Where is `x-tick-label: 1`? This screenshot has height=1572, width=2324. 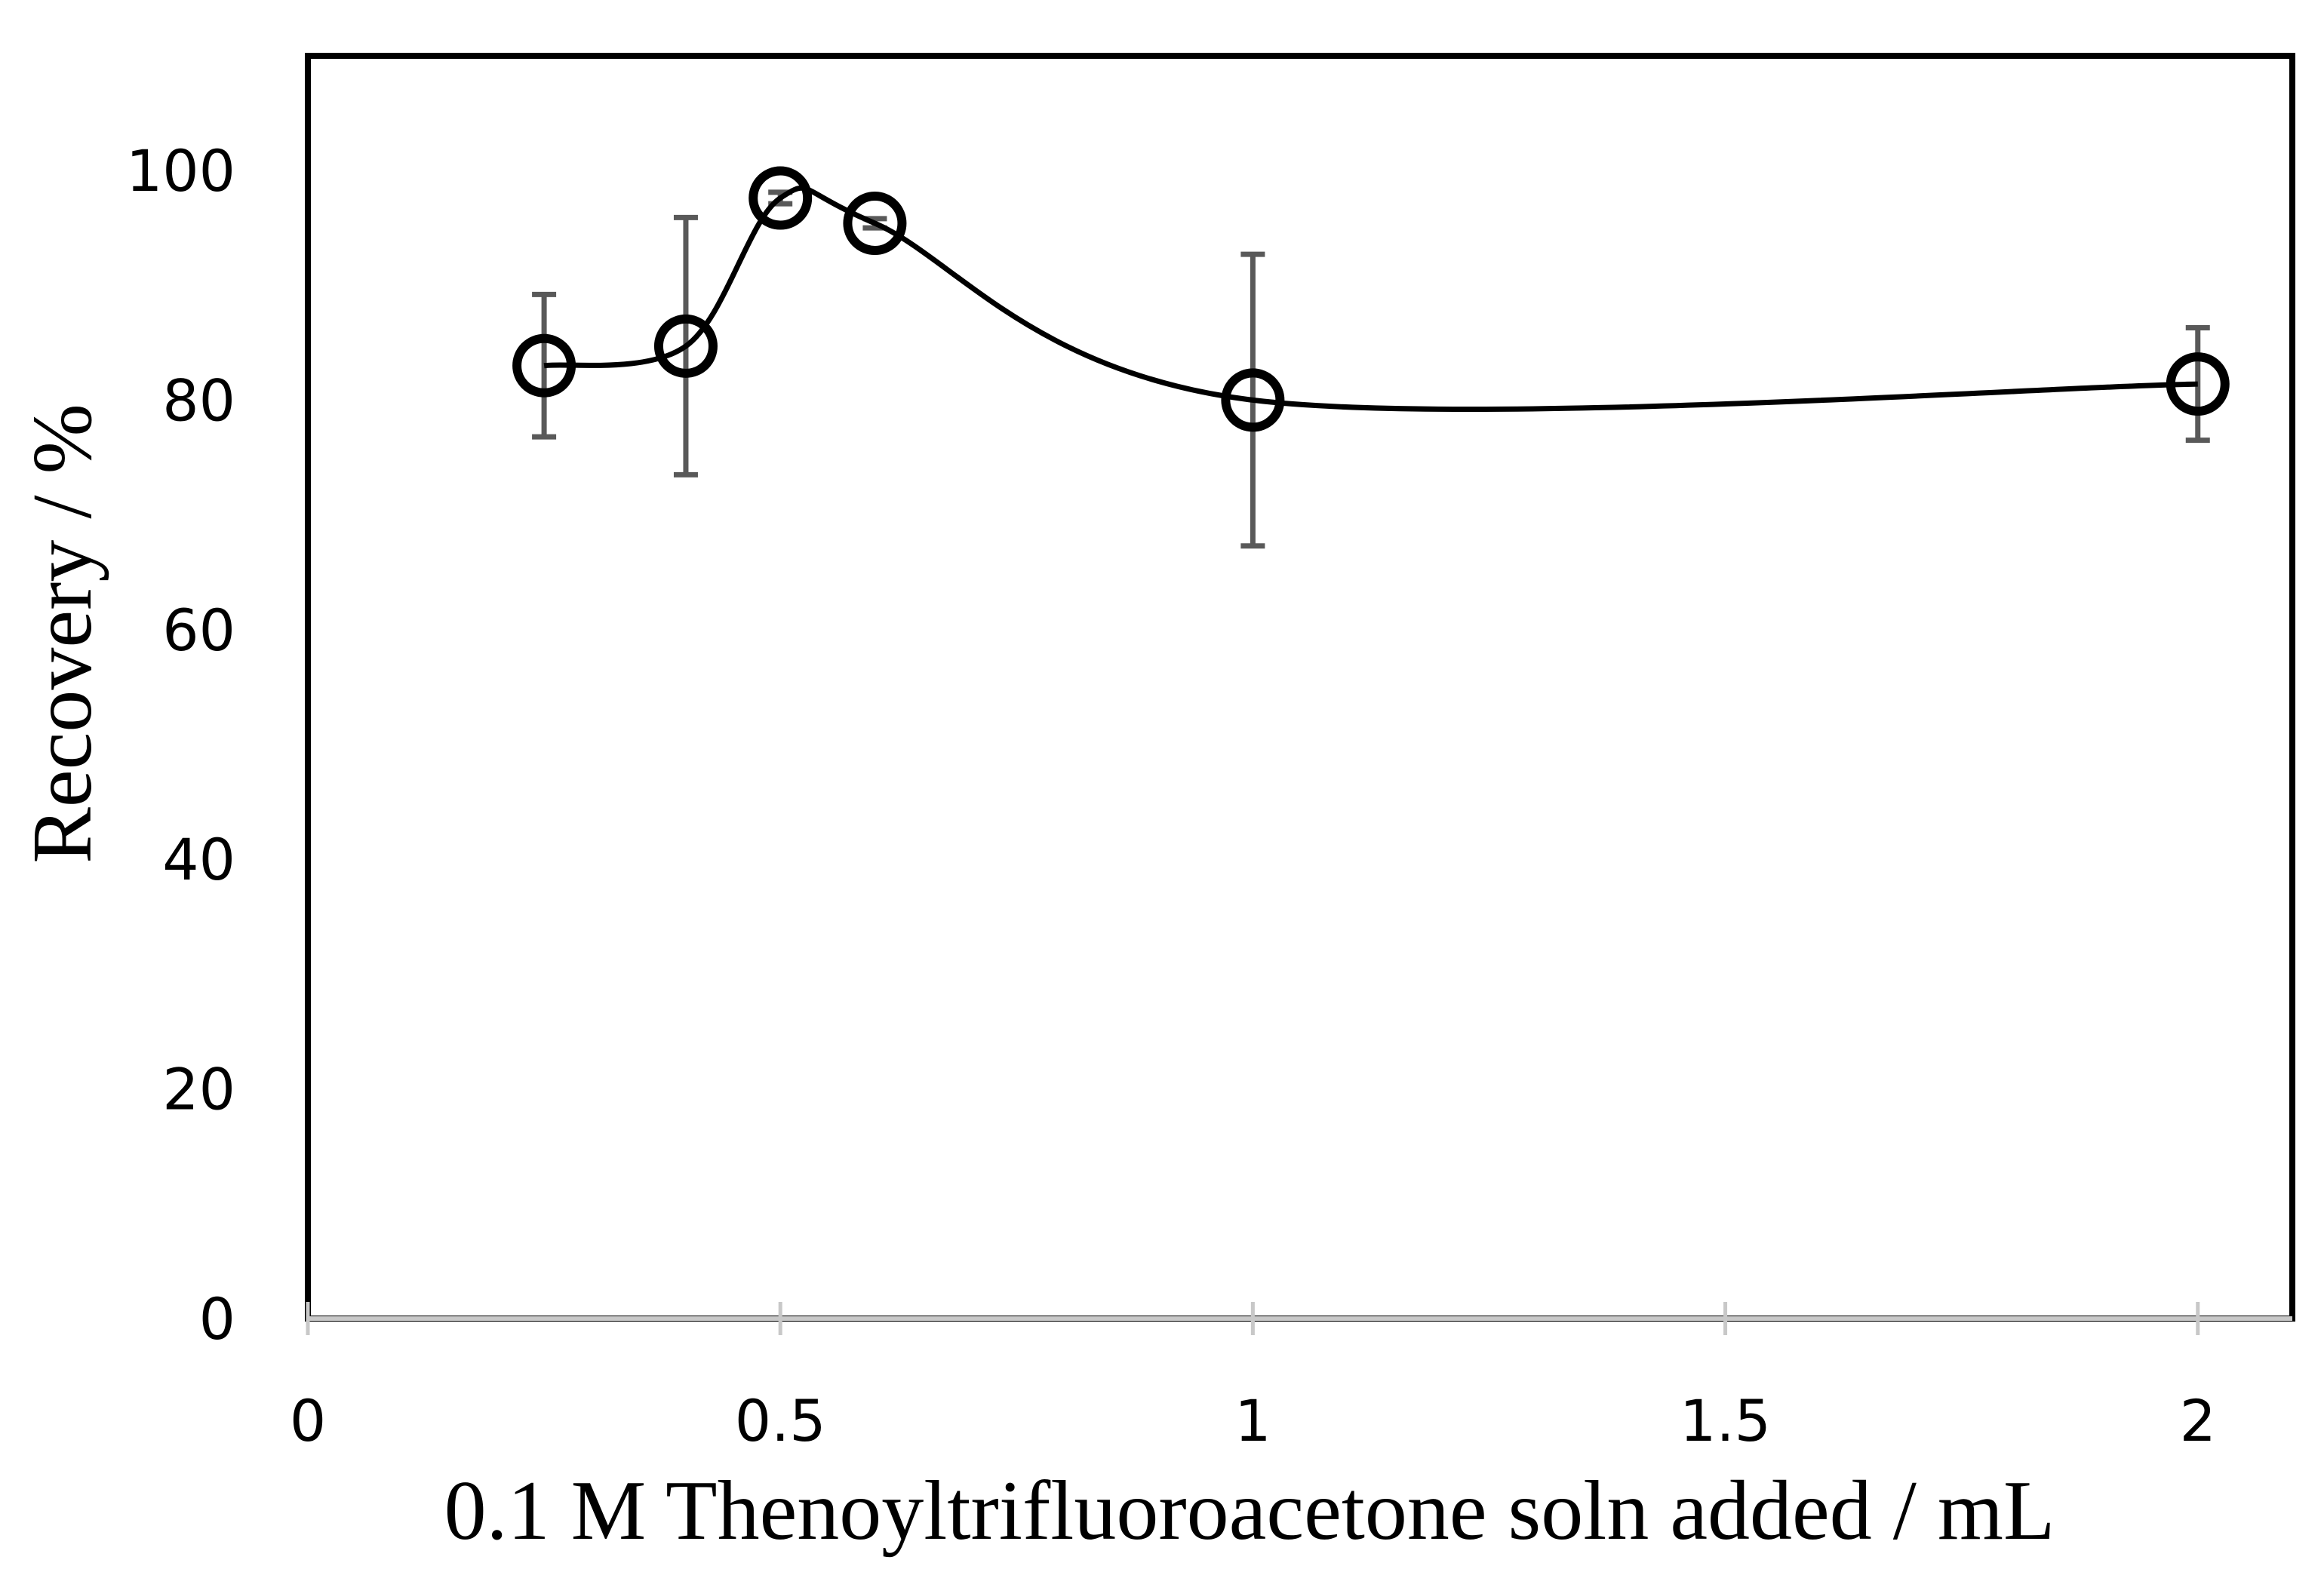
x-tick-label: 1 is located at coordinates (1252, 1420).